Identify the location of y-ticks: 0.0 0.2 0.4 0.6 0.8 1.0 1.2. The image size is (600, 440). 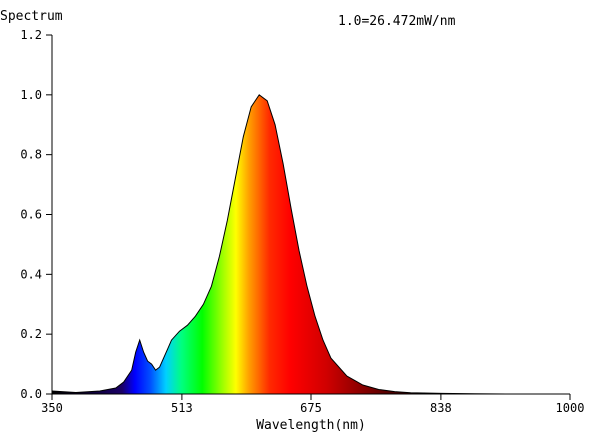
(36, 214).